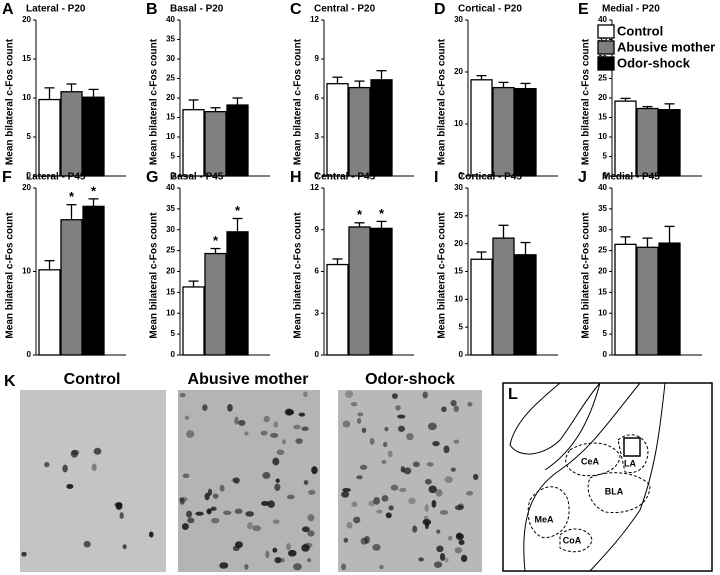 Image resolution: width=720 pixels, height=575 pixels. I want to click on y-tick-label: 9, so click(317, 229).